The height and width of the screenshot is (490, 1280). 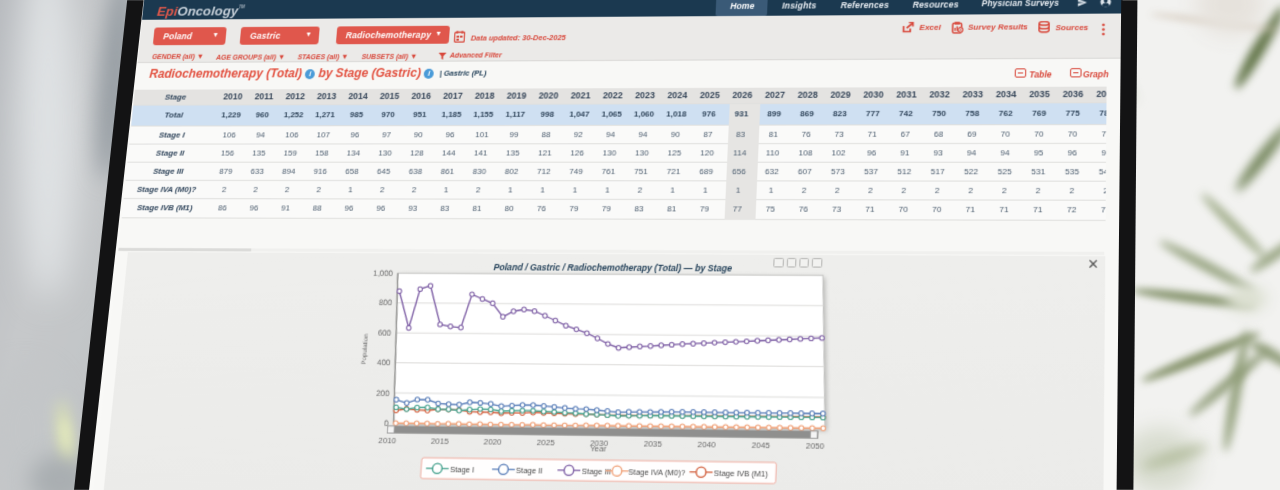 I want to click on svg-text: 0, so click(x=386, y=423).